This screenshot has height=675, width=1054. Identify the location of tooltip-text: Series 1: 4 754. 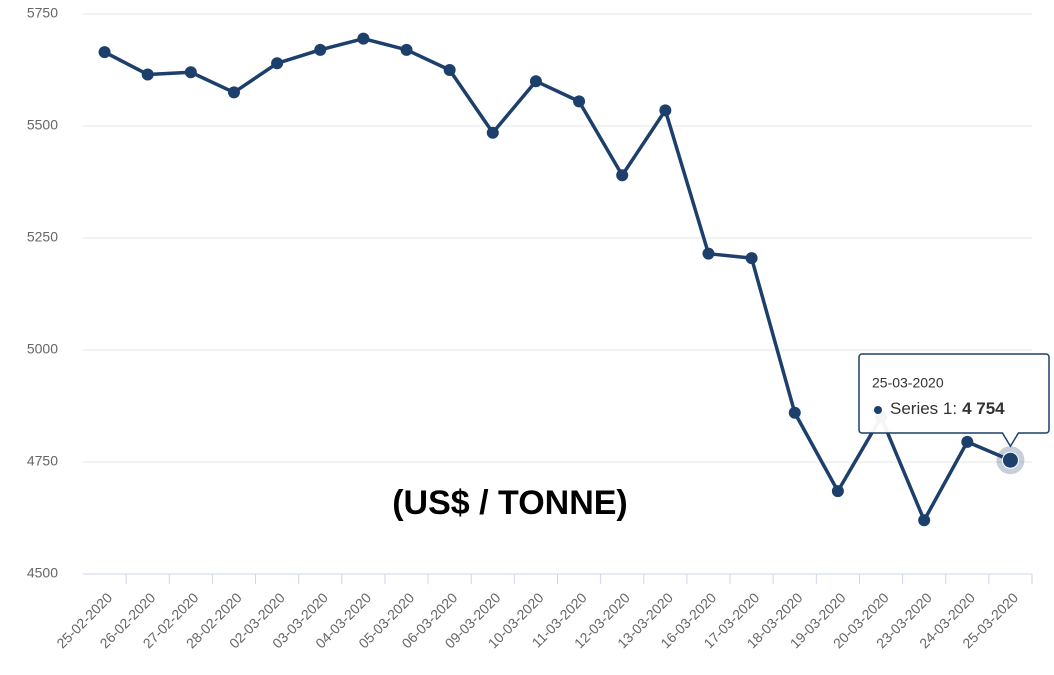
(947, 408).